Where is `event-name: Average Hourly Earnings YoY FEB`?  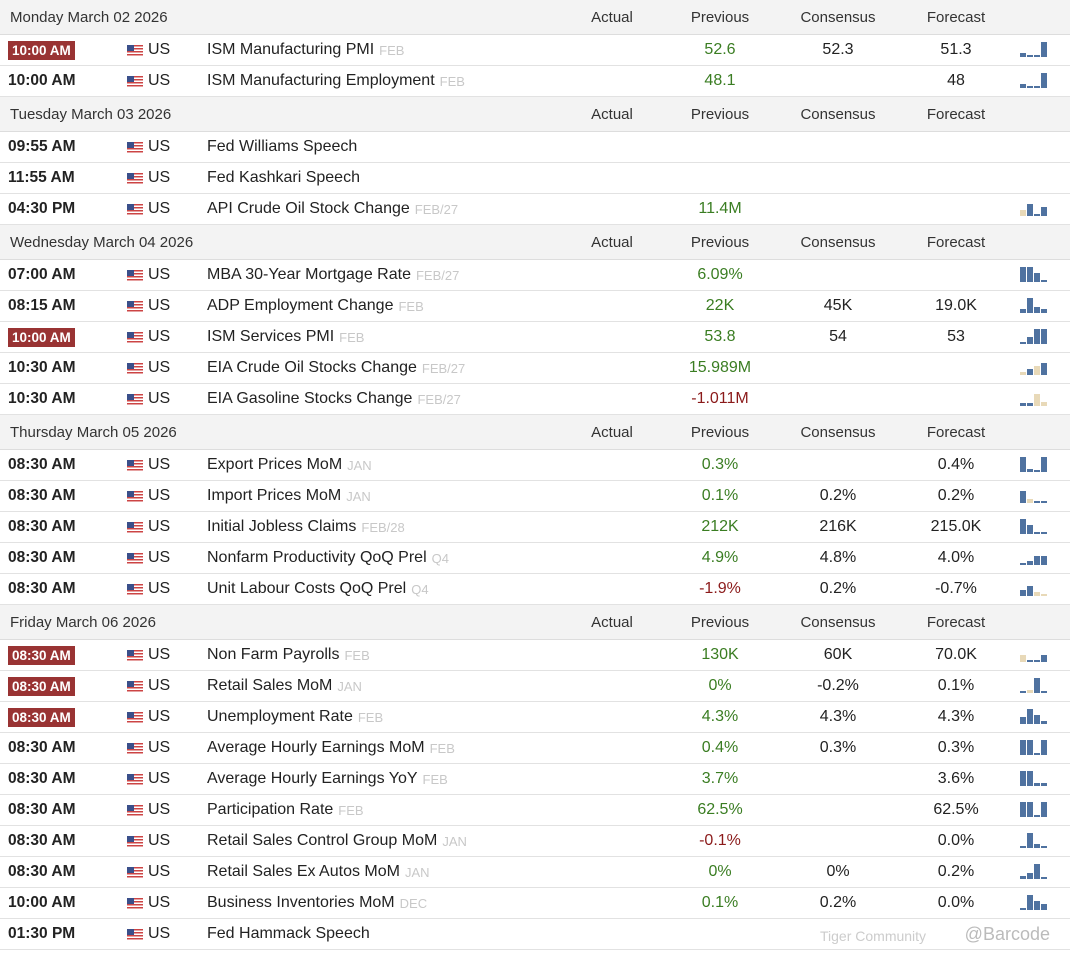
event-name: Average Hourly Earnings YoY FEB is located at coordinates (327, 779).